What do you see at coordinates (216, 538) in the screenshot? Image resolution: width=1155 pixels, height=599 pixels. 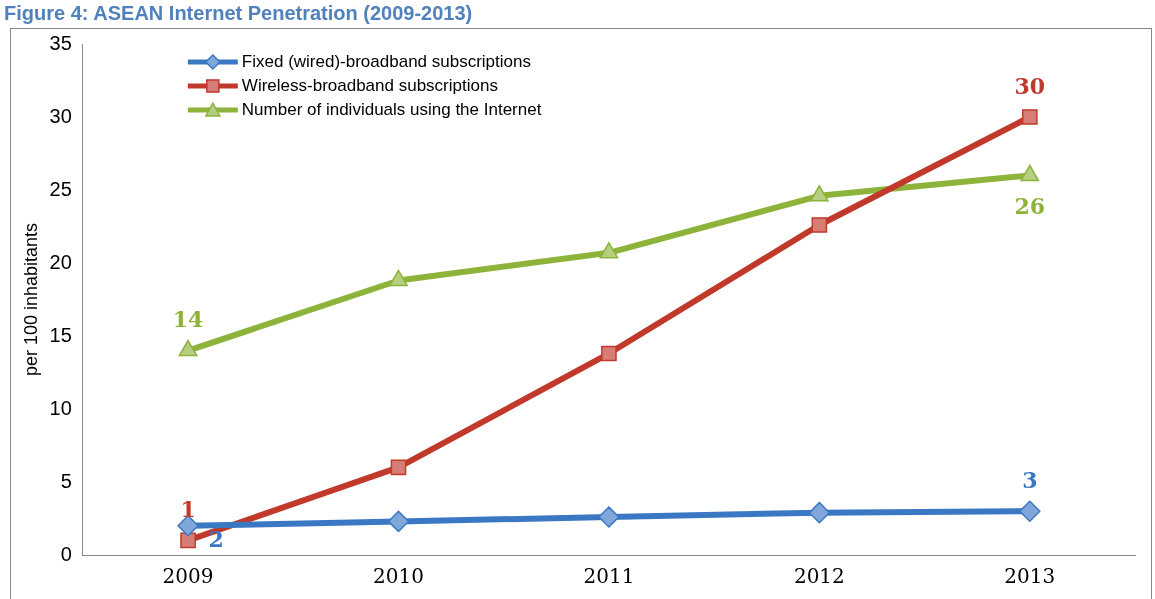 I see `data-label: 2` at bounding box center [216, 538].